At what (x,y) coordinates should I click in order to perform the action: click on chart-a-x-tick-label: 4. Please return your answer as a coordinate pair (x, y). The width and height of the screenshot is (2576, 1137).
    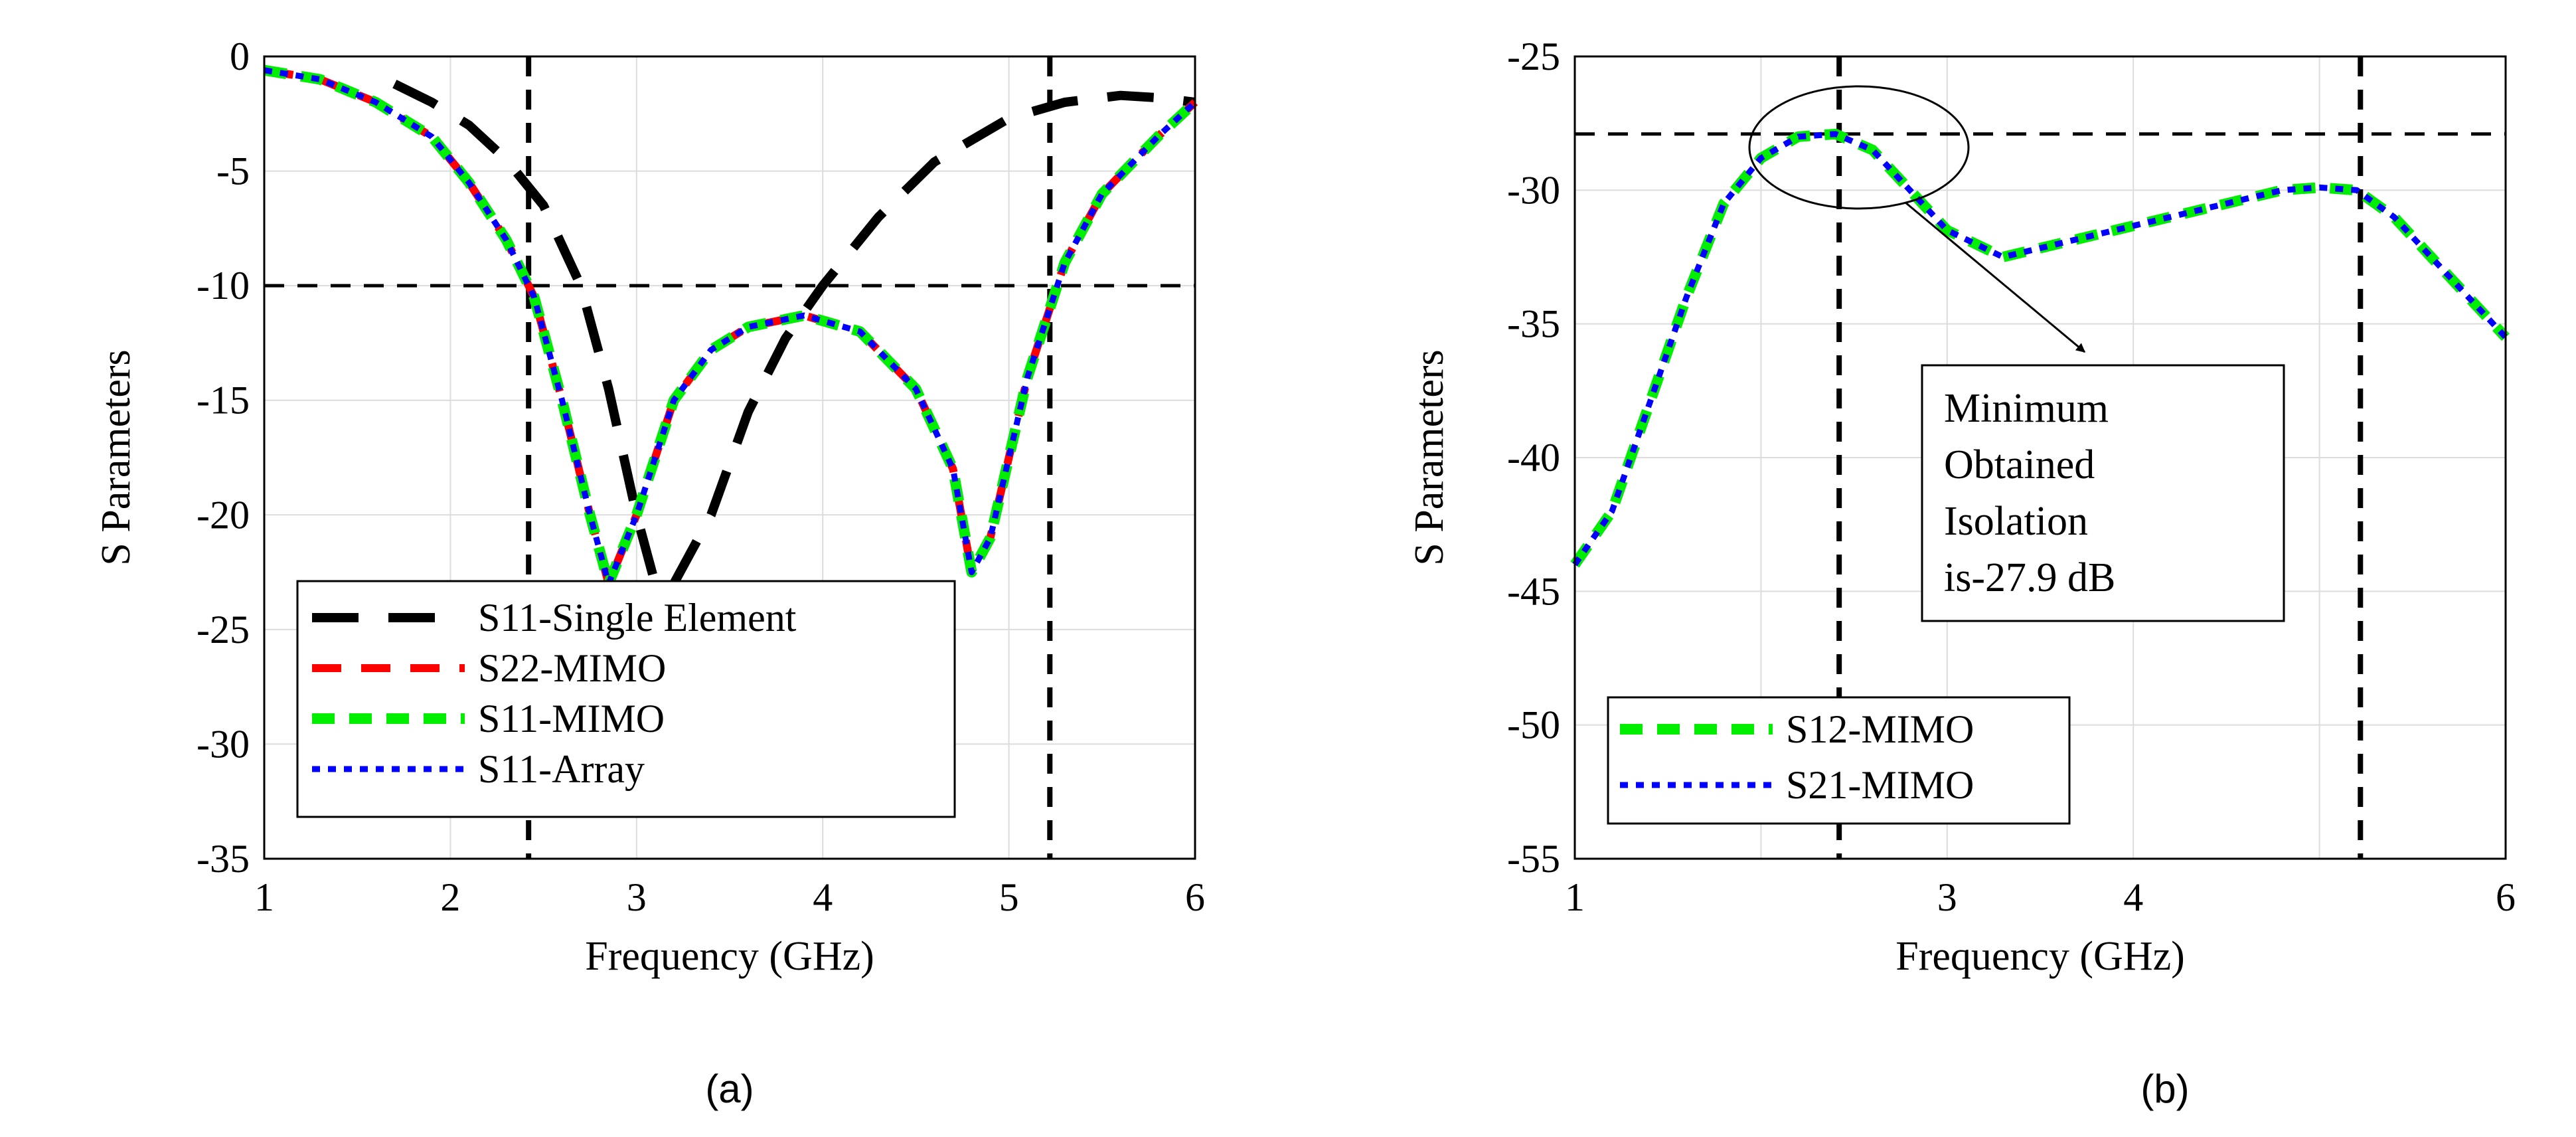
    Looking at the image, I should click on (823, 897).